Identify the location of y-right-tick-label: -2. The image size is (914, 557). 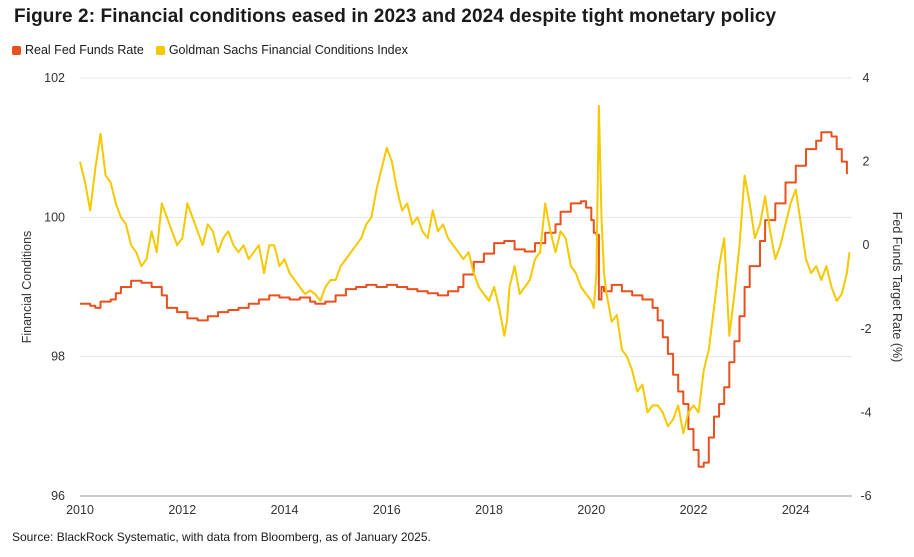
(865, 329).